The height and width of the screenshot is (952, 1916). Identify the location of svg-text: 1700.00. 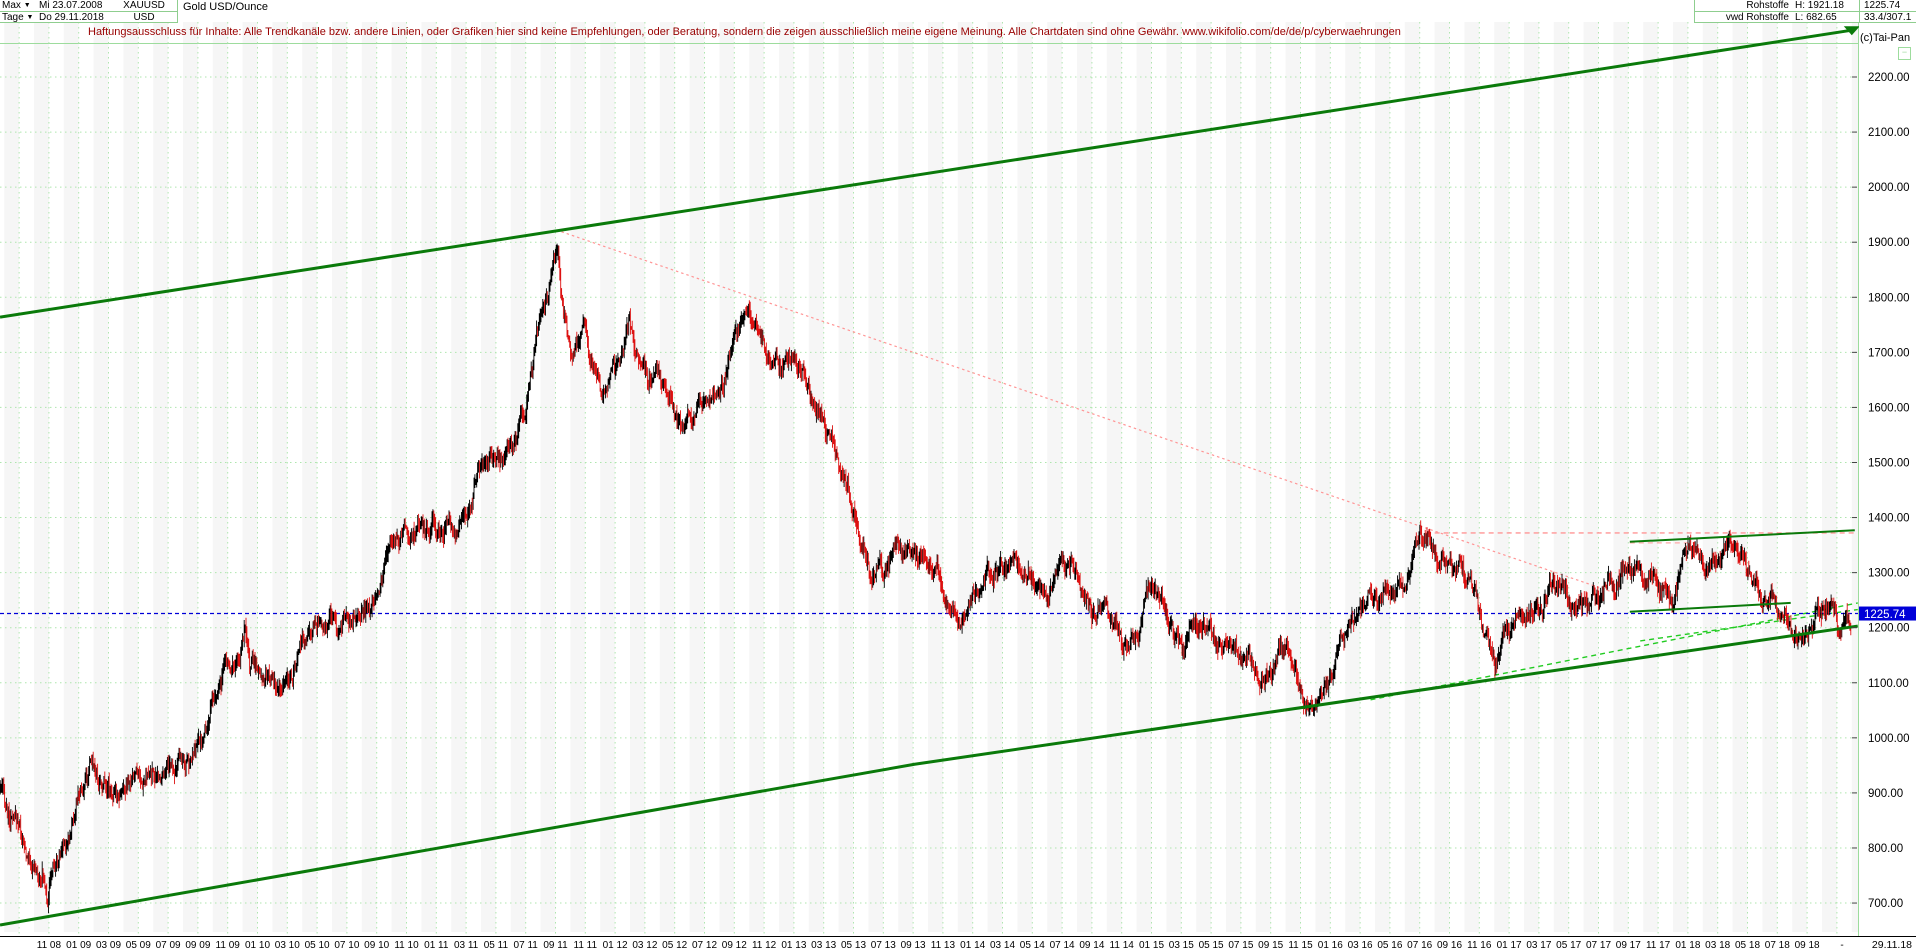
(1889, 353).